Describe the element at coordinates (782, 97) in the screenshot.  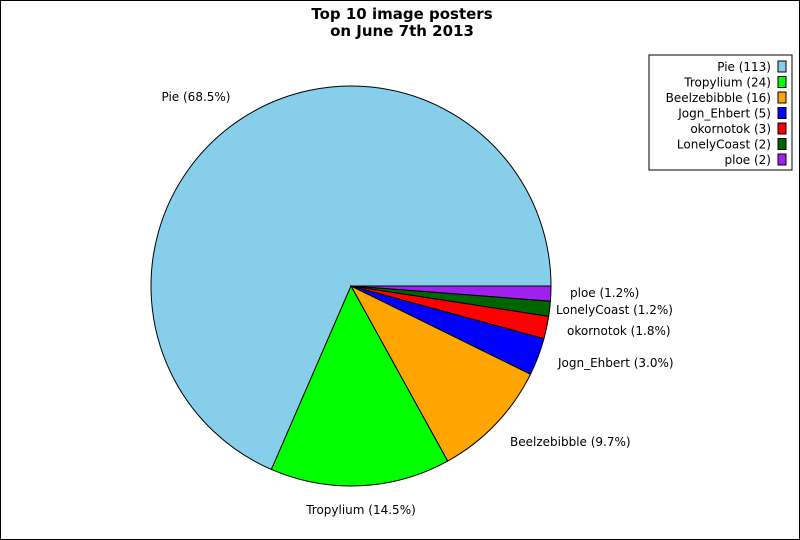
I see `legend-swatch-beelzebibble` at that location.